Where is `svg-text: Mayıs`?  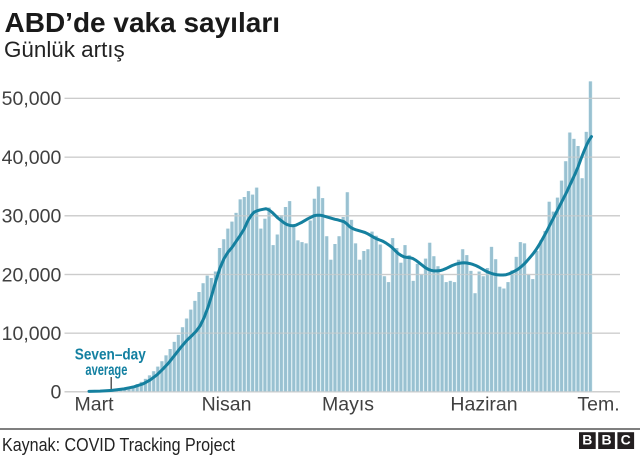
svg-text: Mayıs is located at coordinates (348, 405).